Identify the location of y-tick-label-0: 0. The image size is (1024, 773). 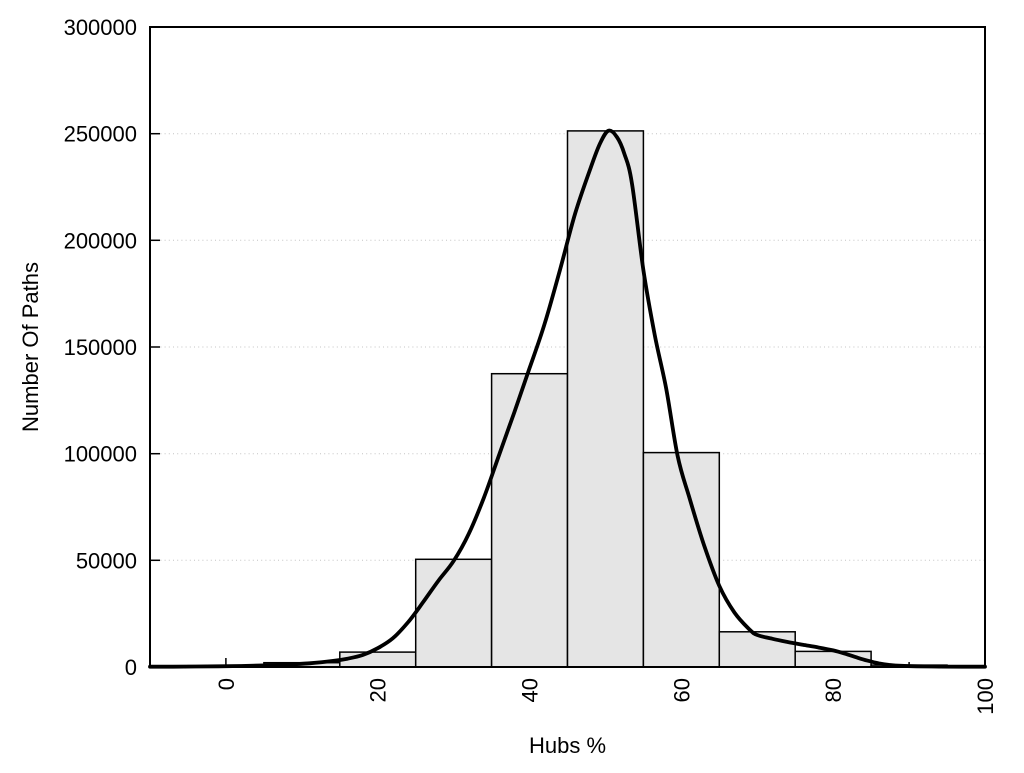
(131, 667).